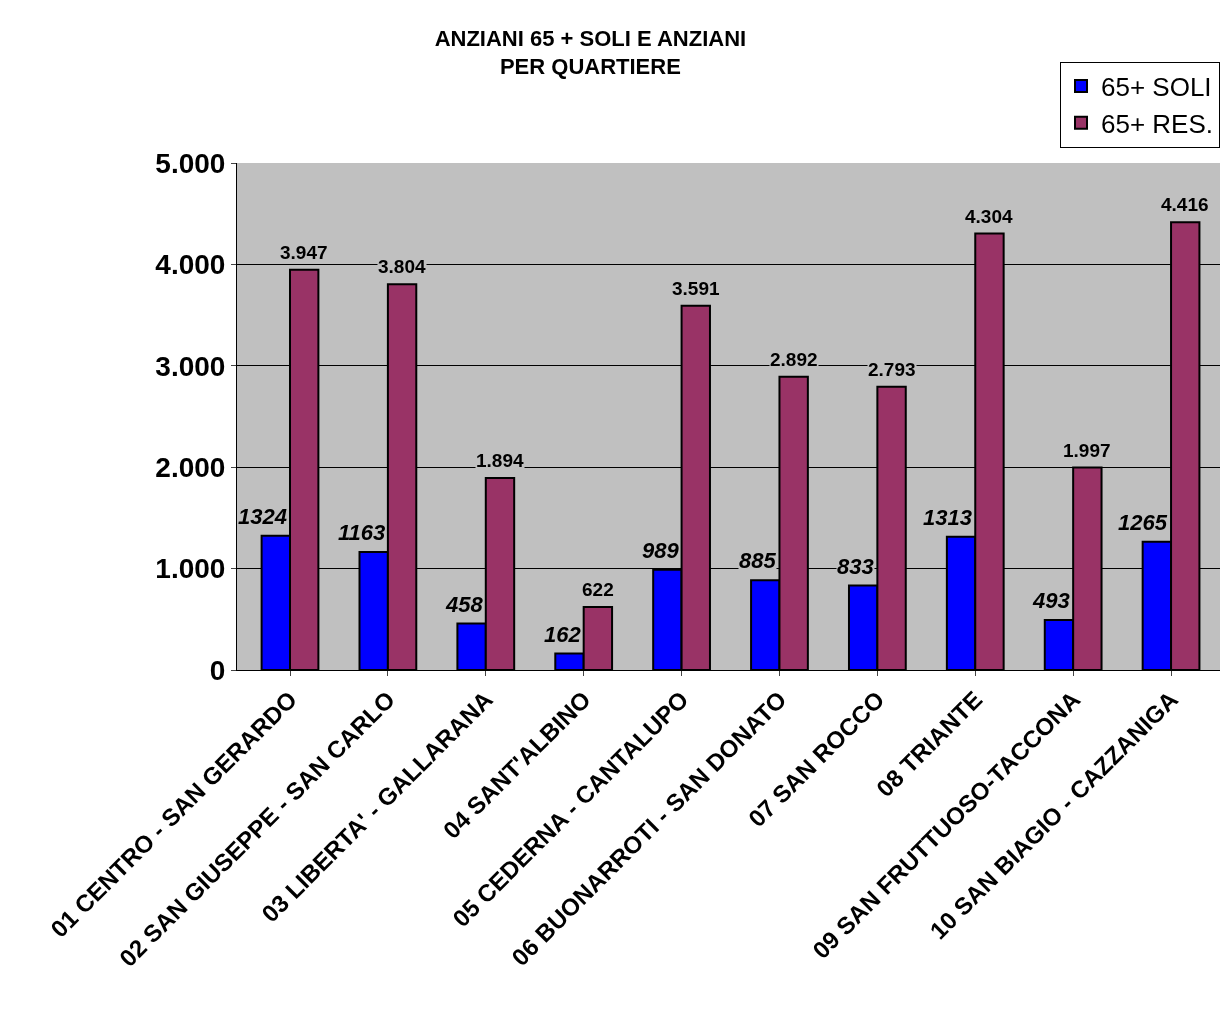 The height and width of the screenshot is (1019, 1230). I want to click on data-label: 885, so click(758, 560).